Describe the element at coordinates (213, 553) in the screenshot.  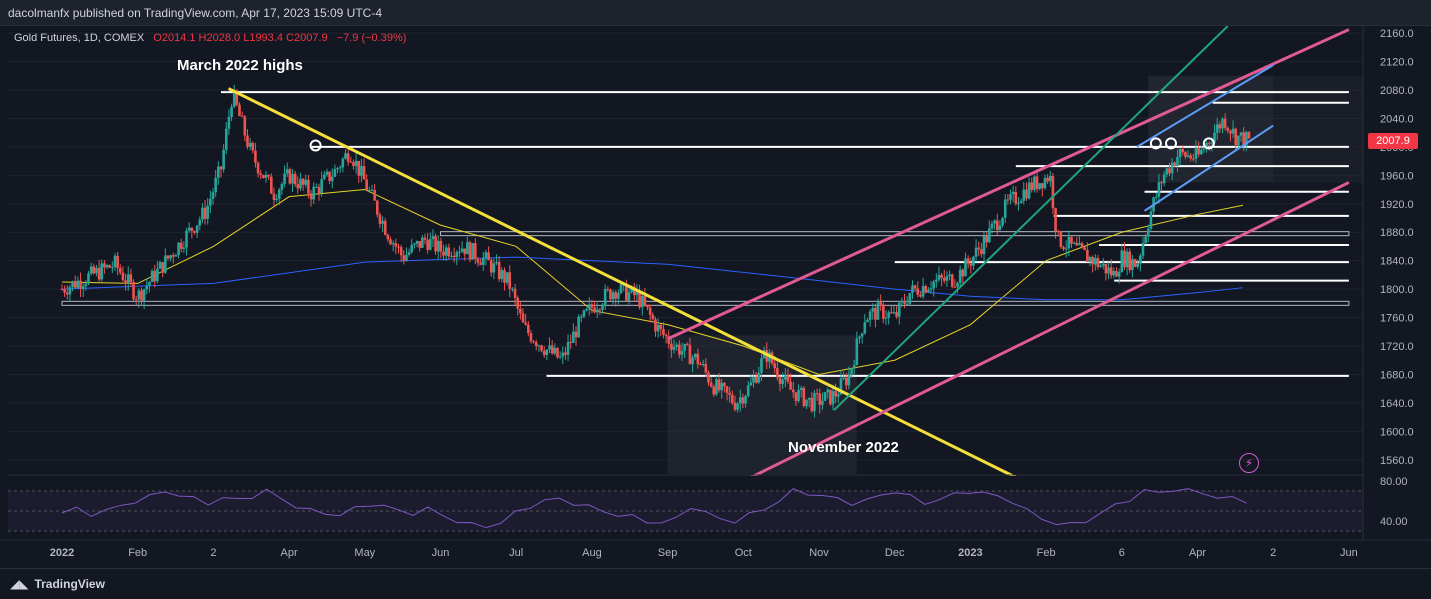
I see `time-tick-label: 2` at that location.